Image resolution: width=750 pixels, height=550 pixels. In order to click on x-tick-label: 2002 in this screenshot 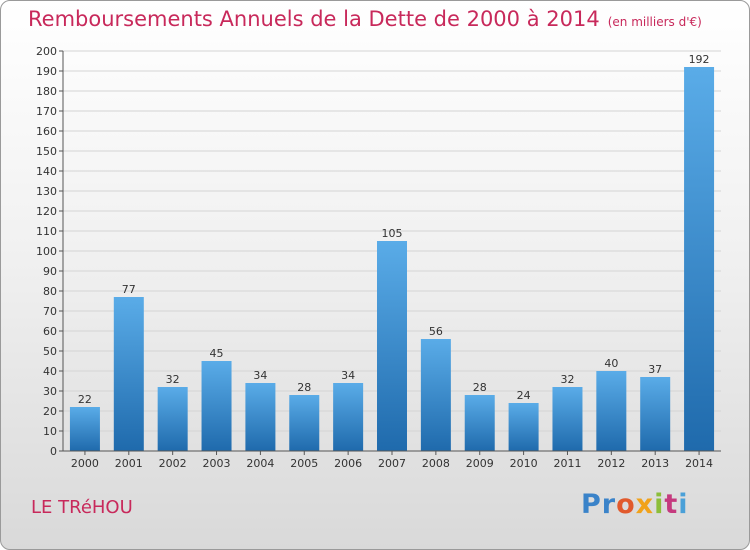, I will do `click(173, 463)`.